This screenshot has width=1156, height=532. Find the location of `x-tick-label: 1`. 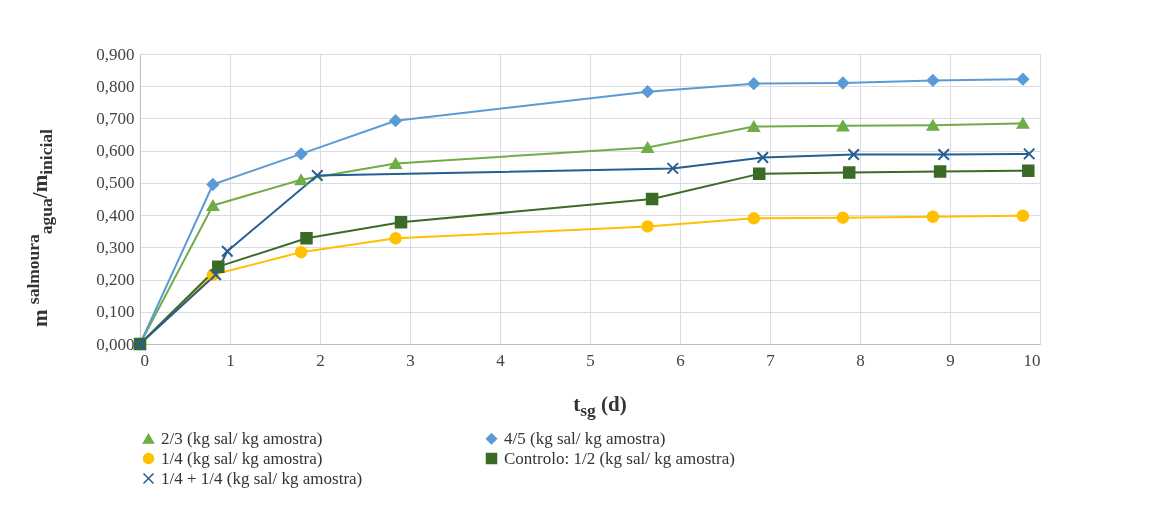

x-tick-label: 1 is located at coordinates (230, 360).